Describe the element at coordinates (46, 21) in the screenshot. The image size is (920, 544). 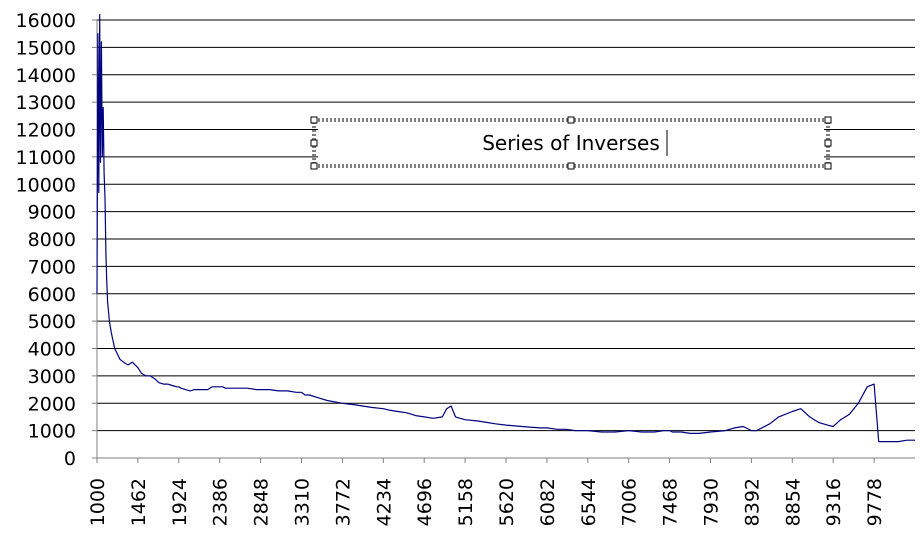
I see `y-tick-label: 16000` at that location.